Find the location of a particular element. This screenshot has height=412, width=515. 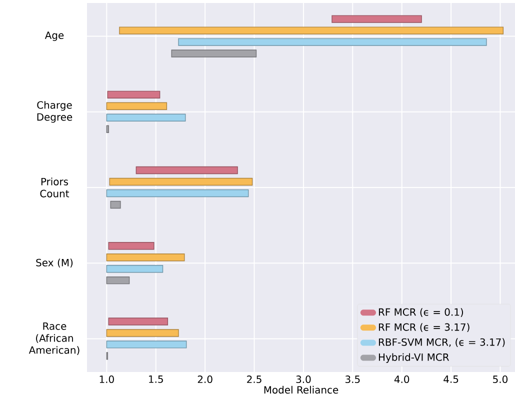

x-axis-title: Model Reliance is located at coordinates (301, 390).